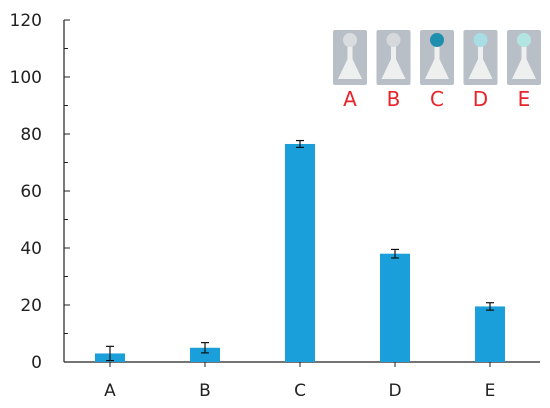  What do you see at coordinates (31, 135) in the screenshot?
I see `y-tick-label: 80` at bounding box center [31, 135].